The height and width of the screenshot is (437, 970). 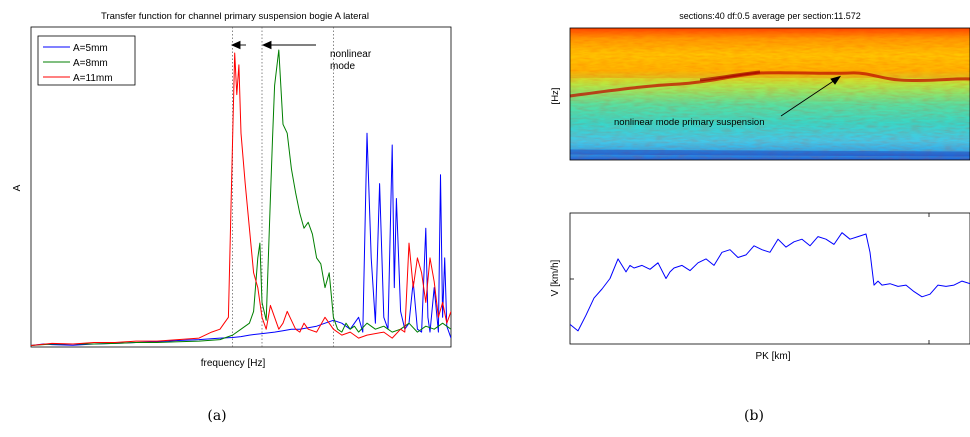 What do you see at coordinates (351, 54) in the screenshot?
I see `chart-a-annotation-line1: nonlinear` at bounding box center [351, 54].